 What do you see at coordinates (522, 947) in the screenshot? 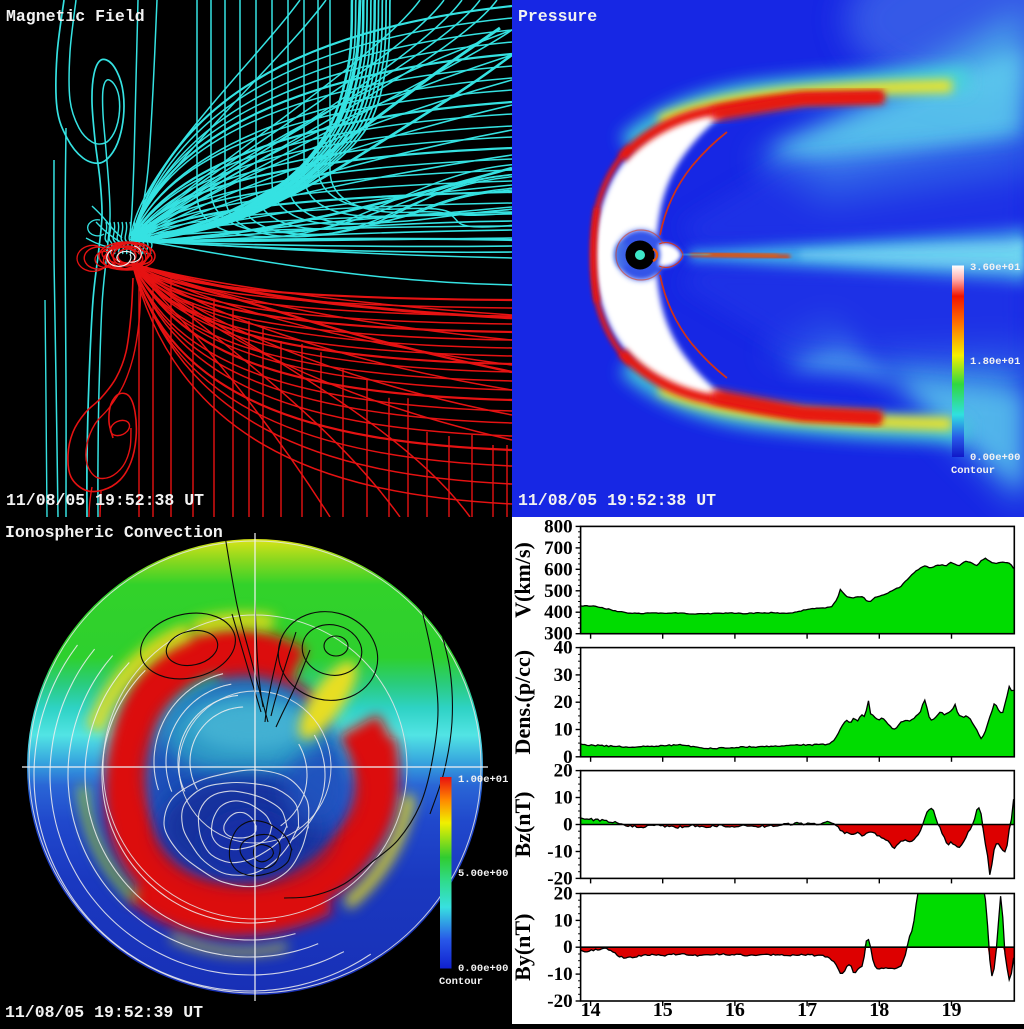
I see `svg-text: By(nT)` at bounding box center [522, 947].